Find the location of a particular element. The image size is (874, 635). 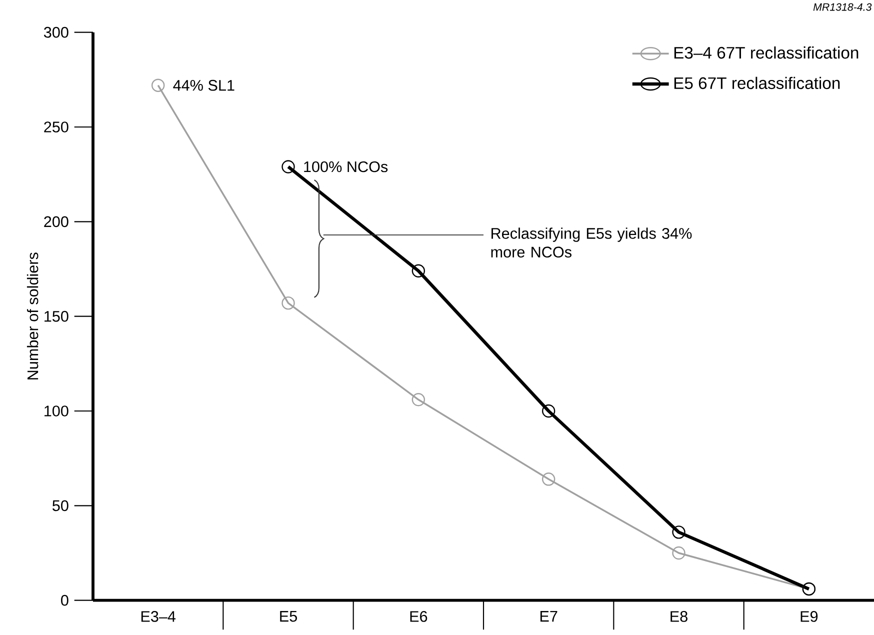

legend-label: E3–4 67T reclassification is located at coordinates (766, 52).